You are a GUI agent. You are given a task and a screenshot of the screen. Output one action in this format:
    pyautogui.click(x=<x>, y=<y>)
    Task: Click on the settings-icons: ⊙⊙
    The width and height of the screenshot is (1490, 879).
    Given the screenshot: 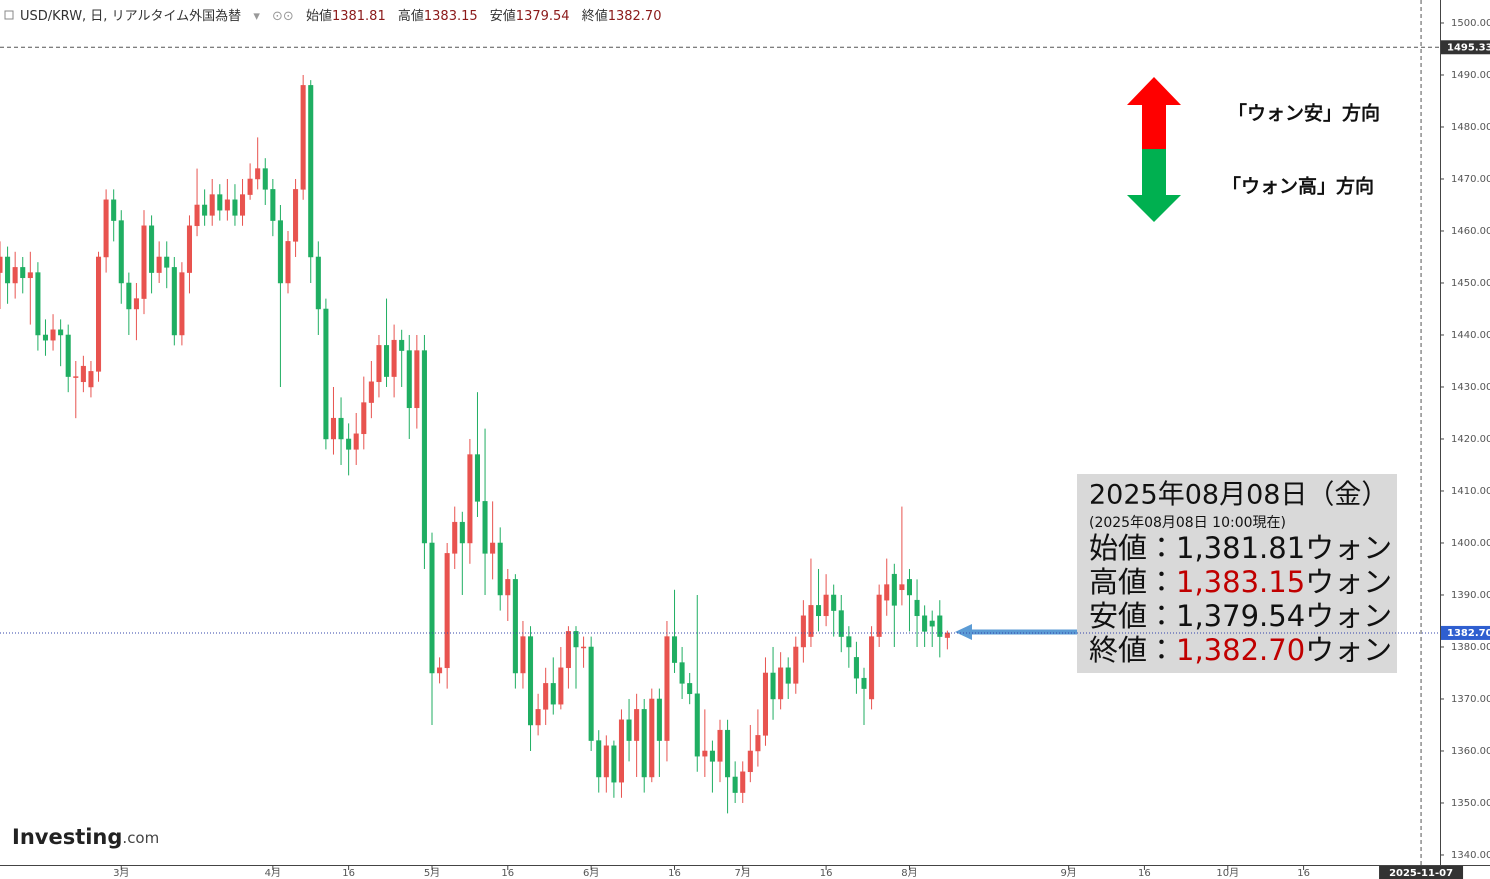 What is the action you would take?
    pyautogui.click(x=283, y=16)
    